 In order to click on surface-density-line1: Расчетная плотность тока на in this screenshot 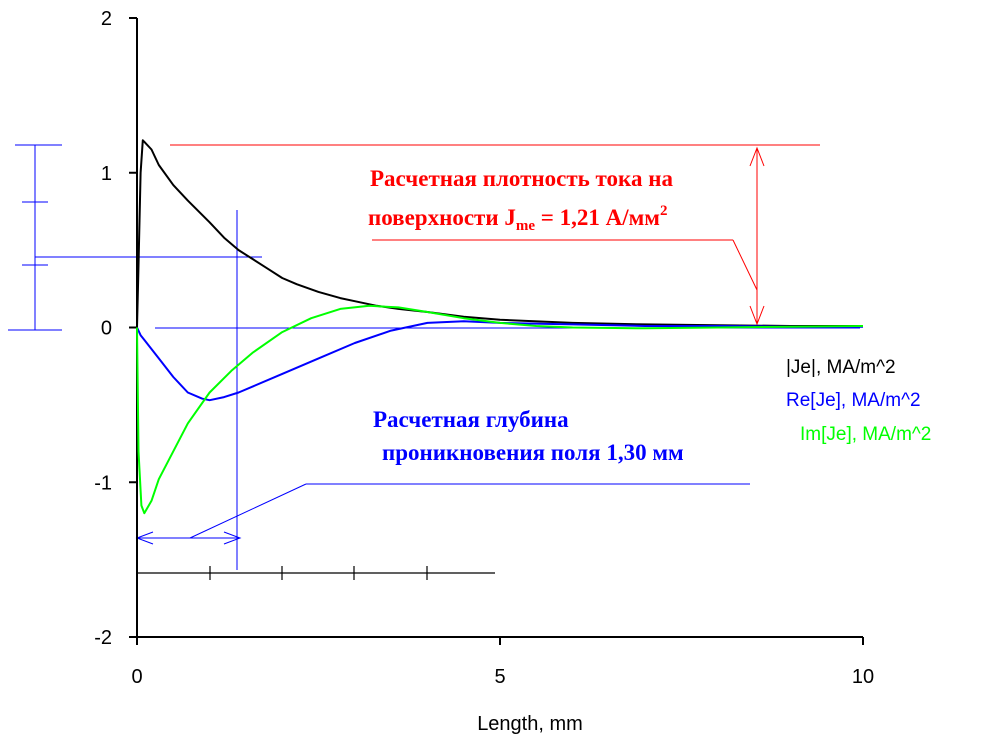, I will do `click(521, 178)`.